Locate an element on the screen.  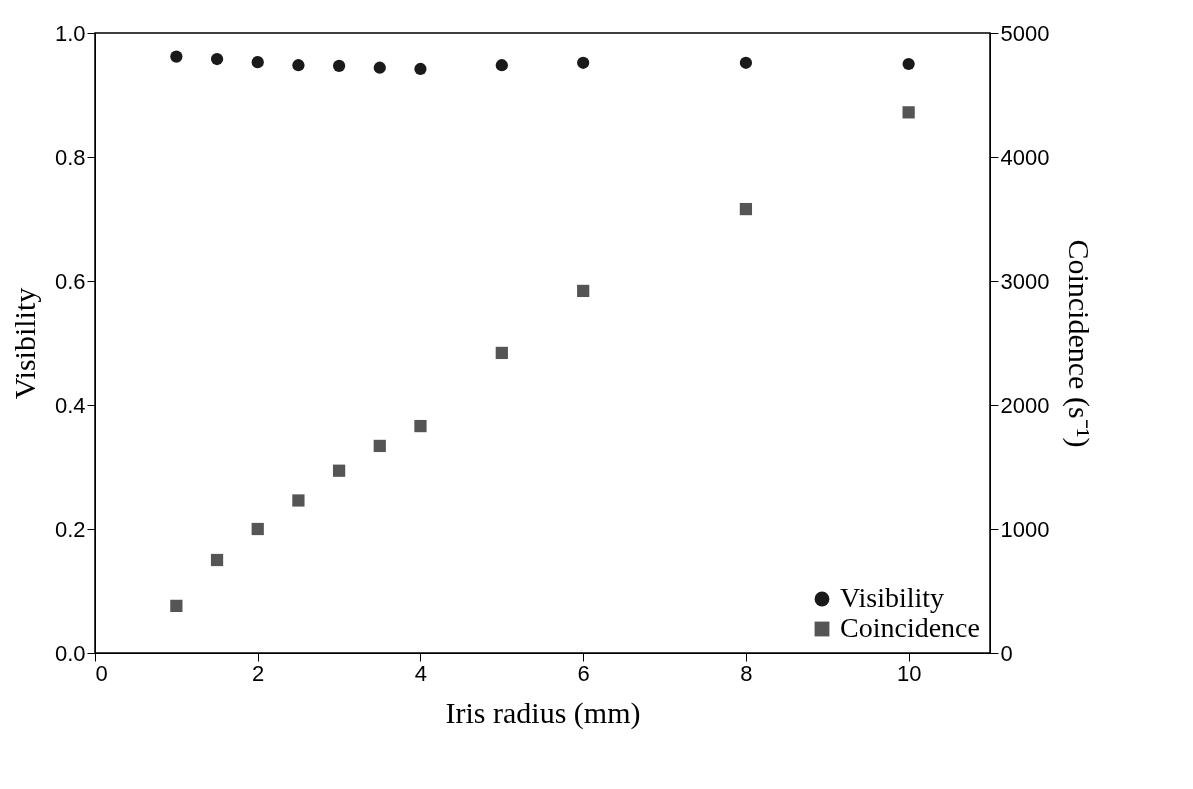
y-tick-label: 0.8 is located at coordinates (70, 157).